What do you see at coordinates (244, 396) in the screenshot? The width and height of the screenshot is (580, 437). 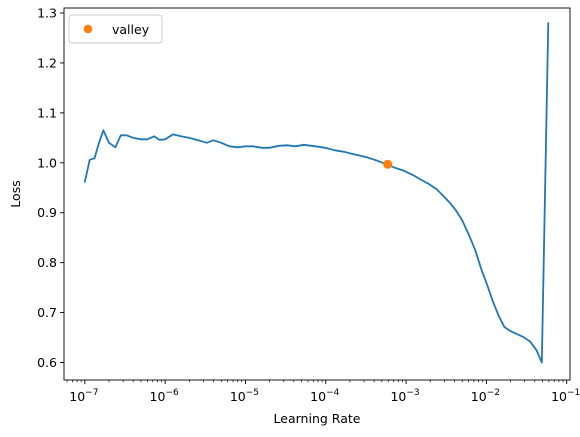 I see `x-tick-label-2: 10⁻⁵` at bounding box center [244, 396].